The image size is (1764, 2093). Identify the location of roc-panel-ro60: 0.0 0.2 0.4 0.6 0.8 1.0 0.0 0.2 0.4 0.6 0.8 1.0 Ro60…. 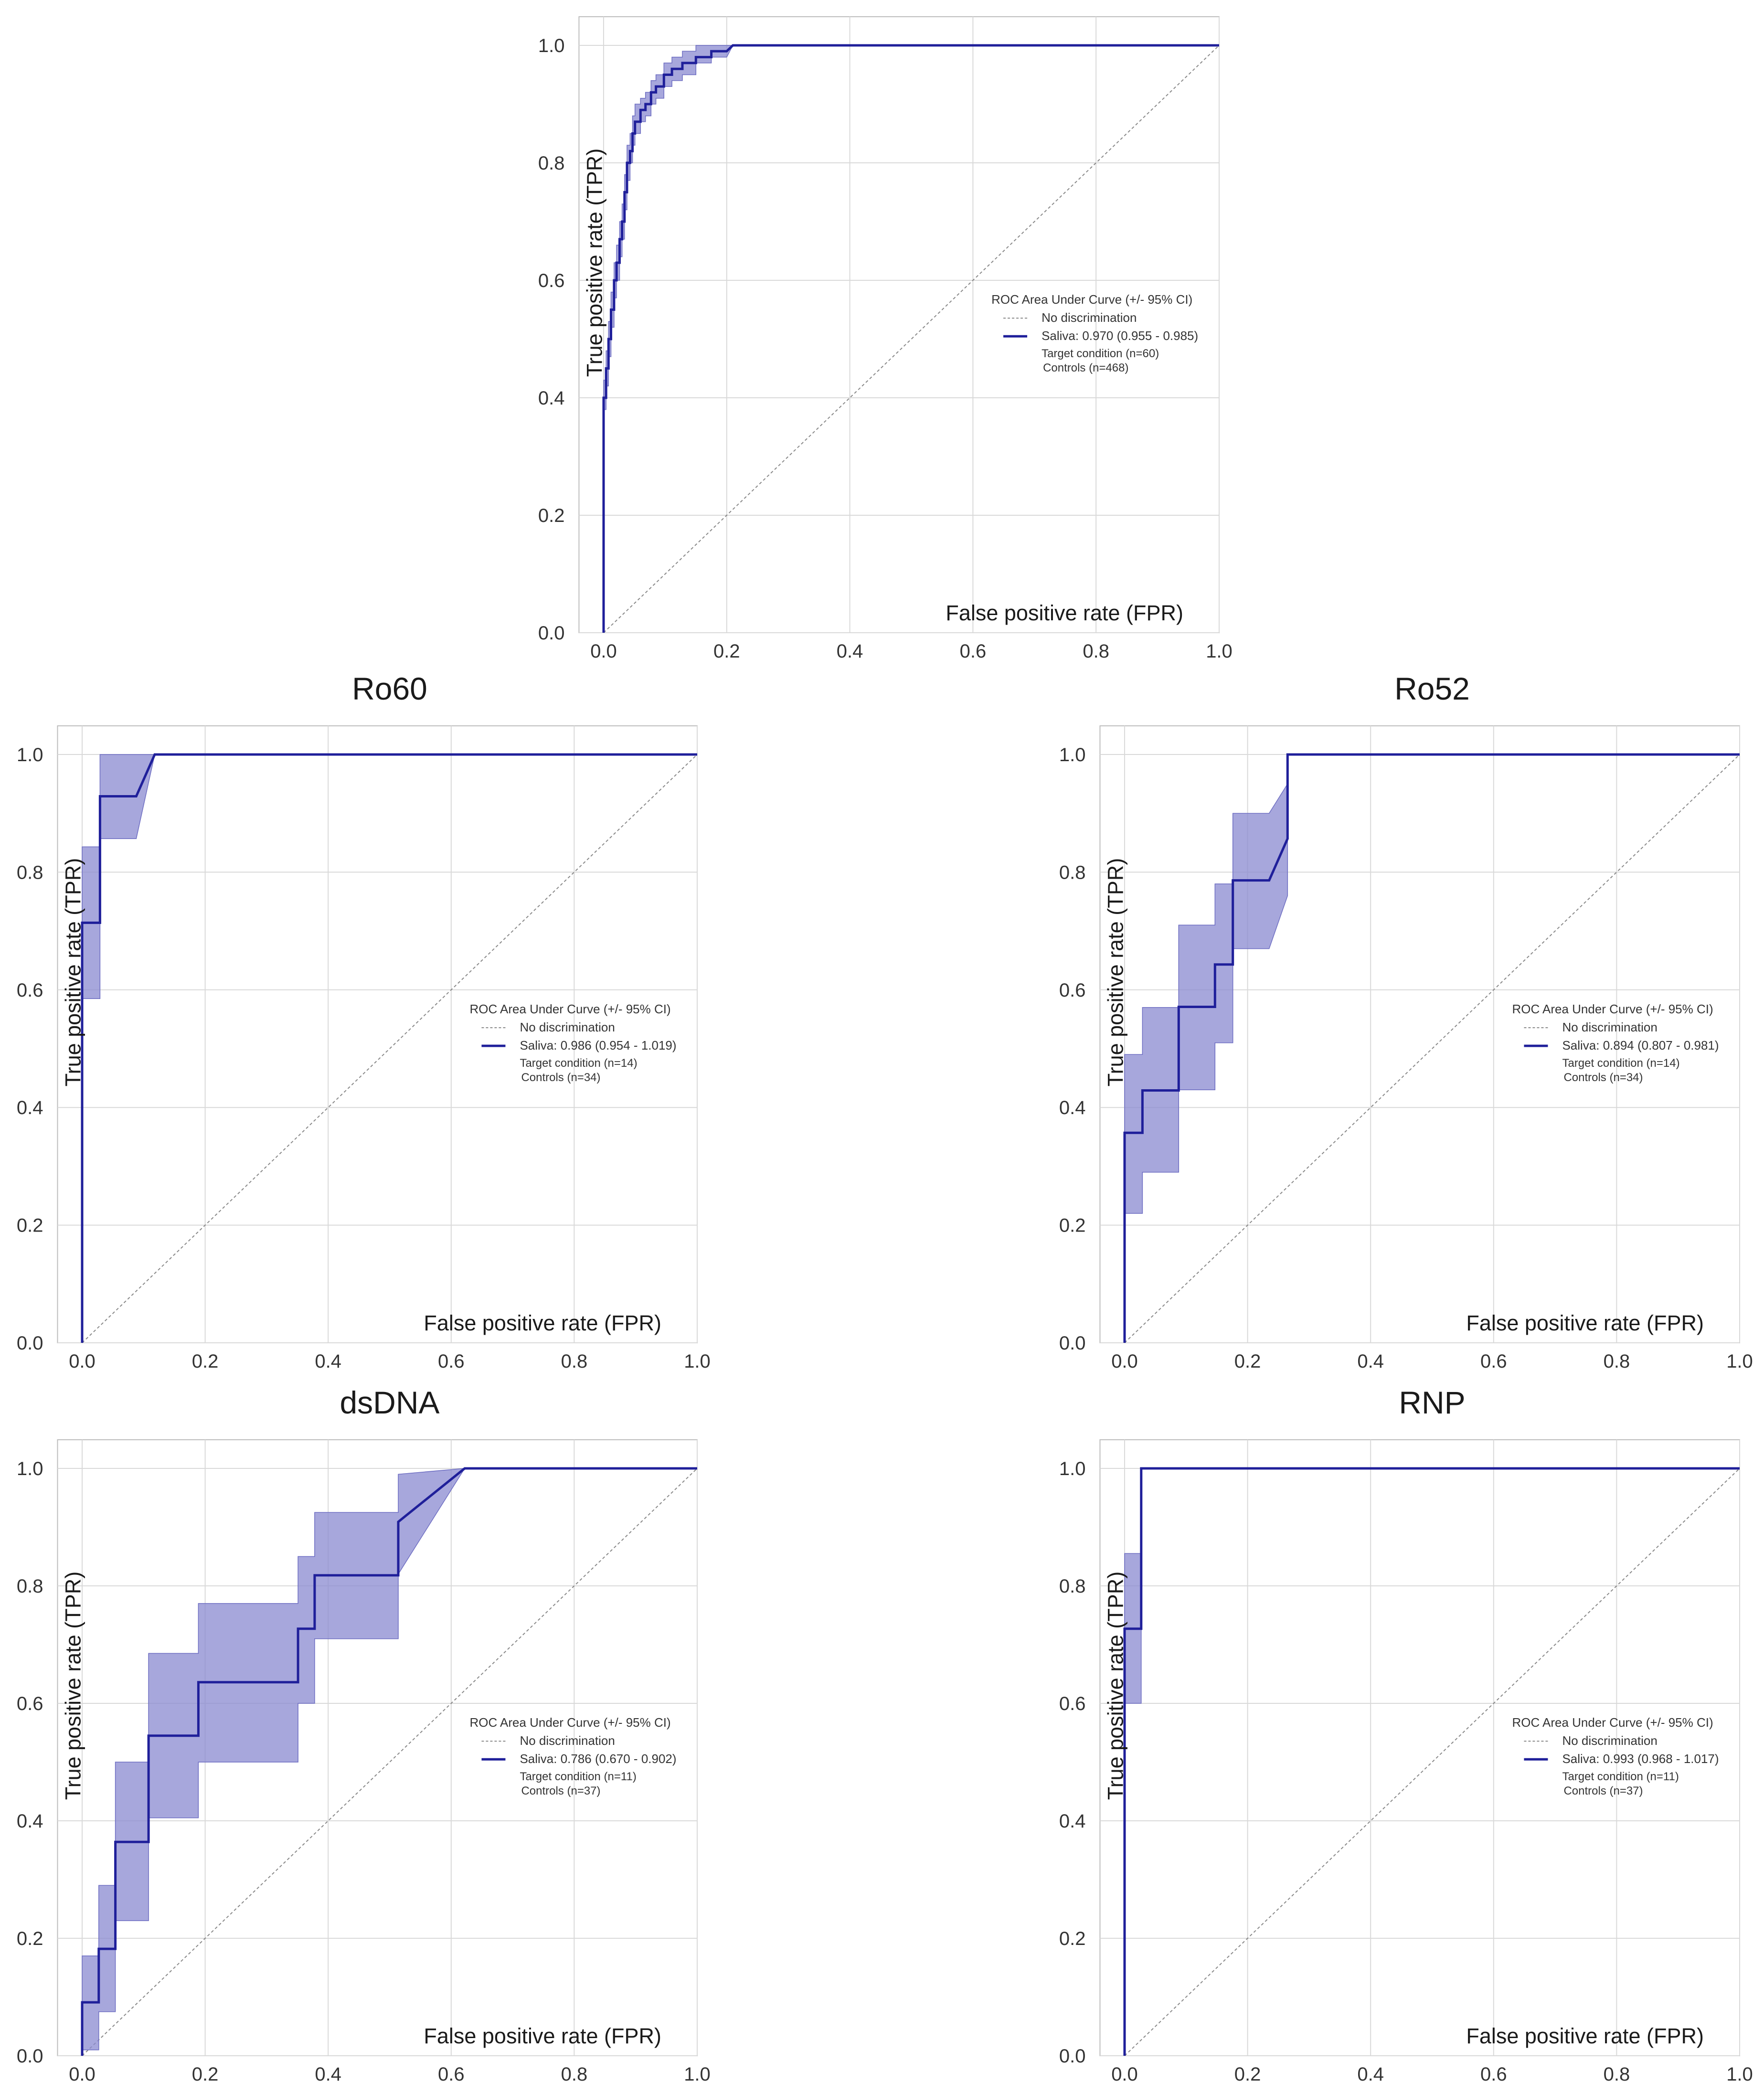
(364, 1021).